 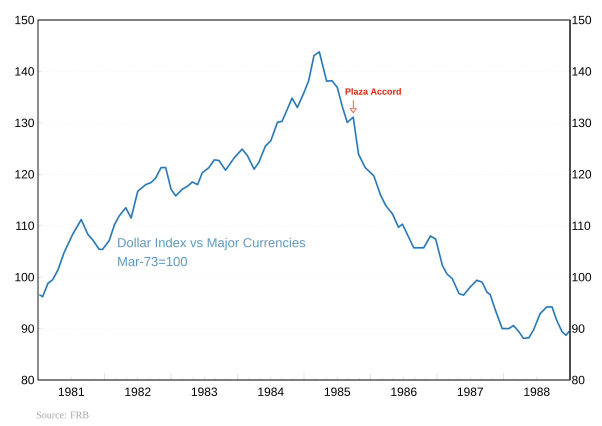 What do you see at coordinates (537, 392) in the screenshot?
I see `x-tick-label: 1988` at bounding box center [537, 392].